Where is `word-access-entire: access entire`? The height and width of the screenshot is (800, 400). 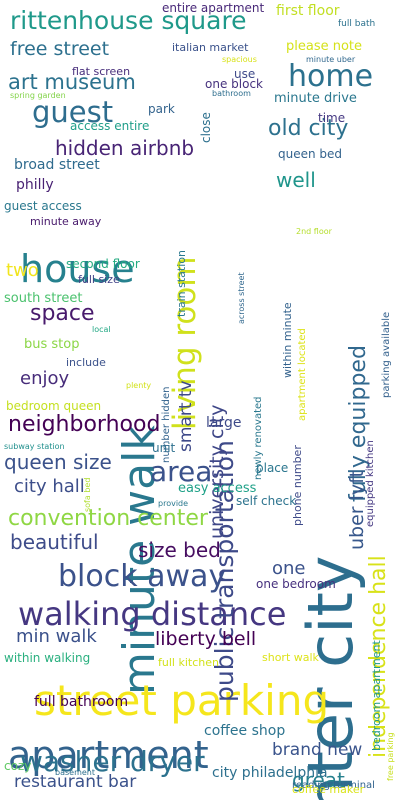 word-access-entire: access entire is located at coordinates (110, 126).